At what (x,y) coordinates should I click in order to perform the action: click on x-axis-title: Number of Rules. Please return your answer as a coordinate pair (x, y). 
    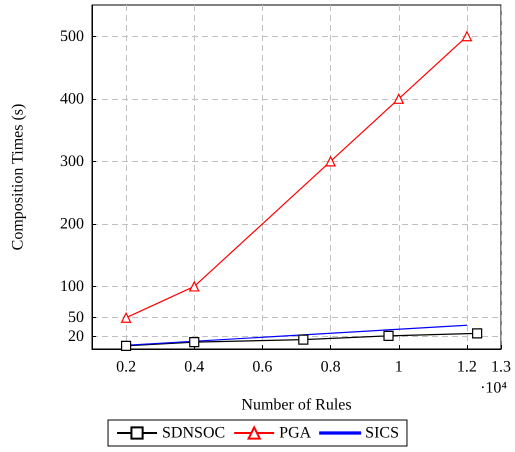
    Looking at the image, I should click on (296, 405).